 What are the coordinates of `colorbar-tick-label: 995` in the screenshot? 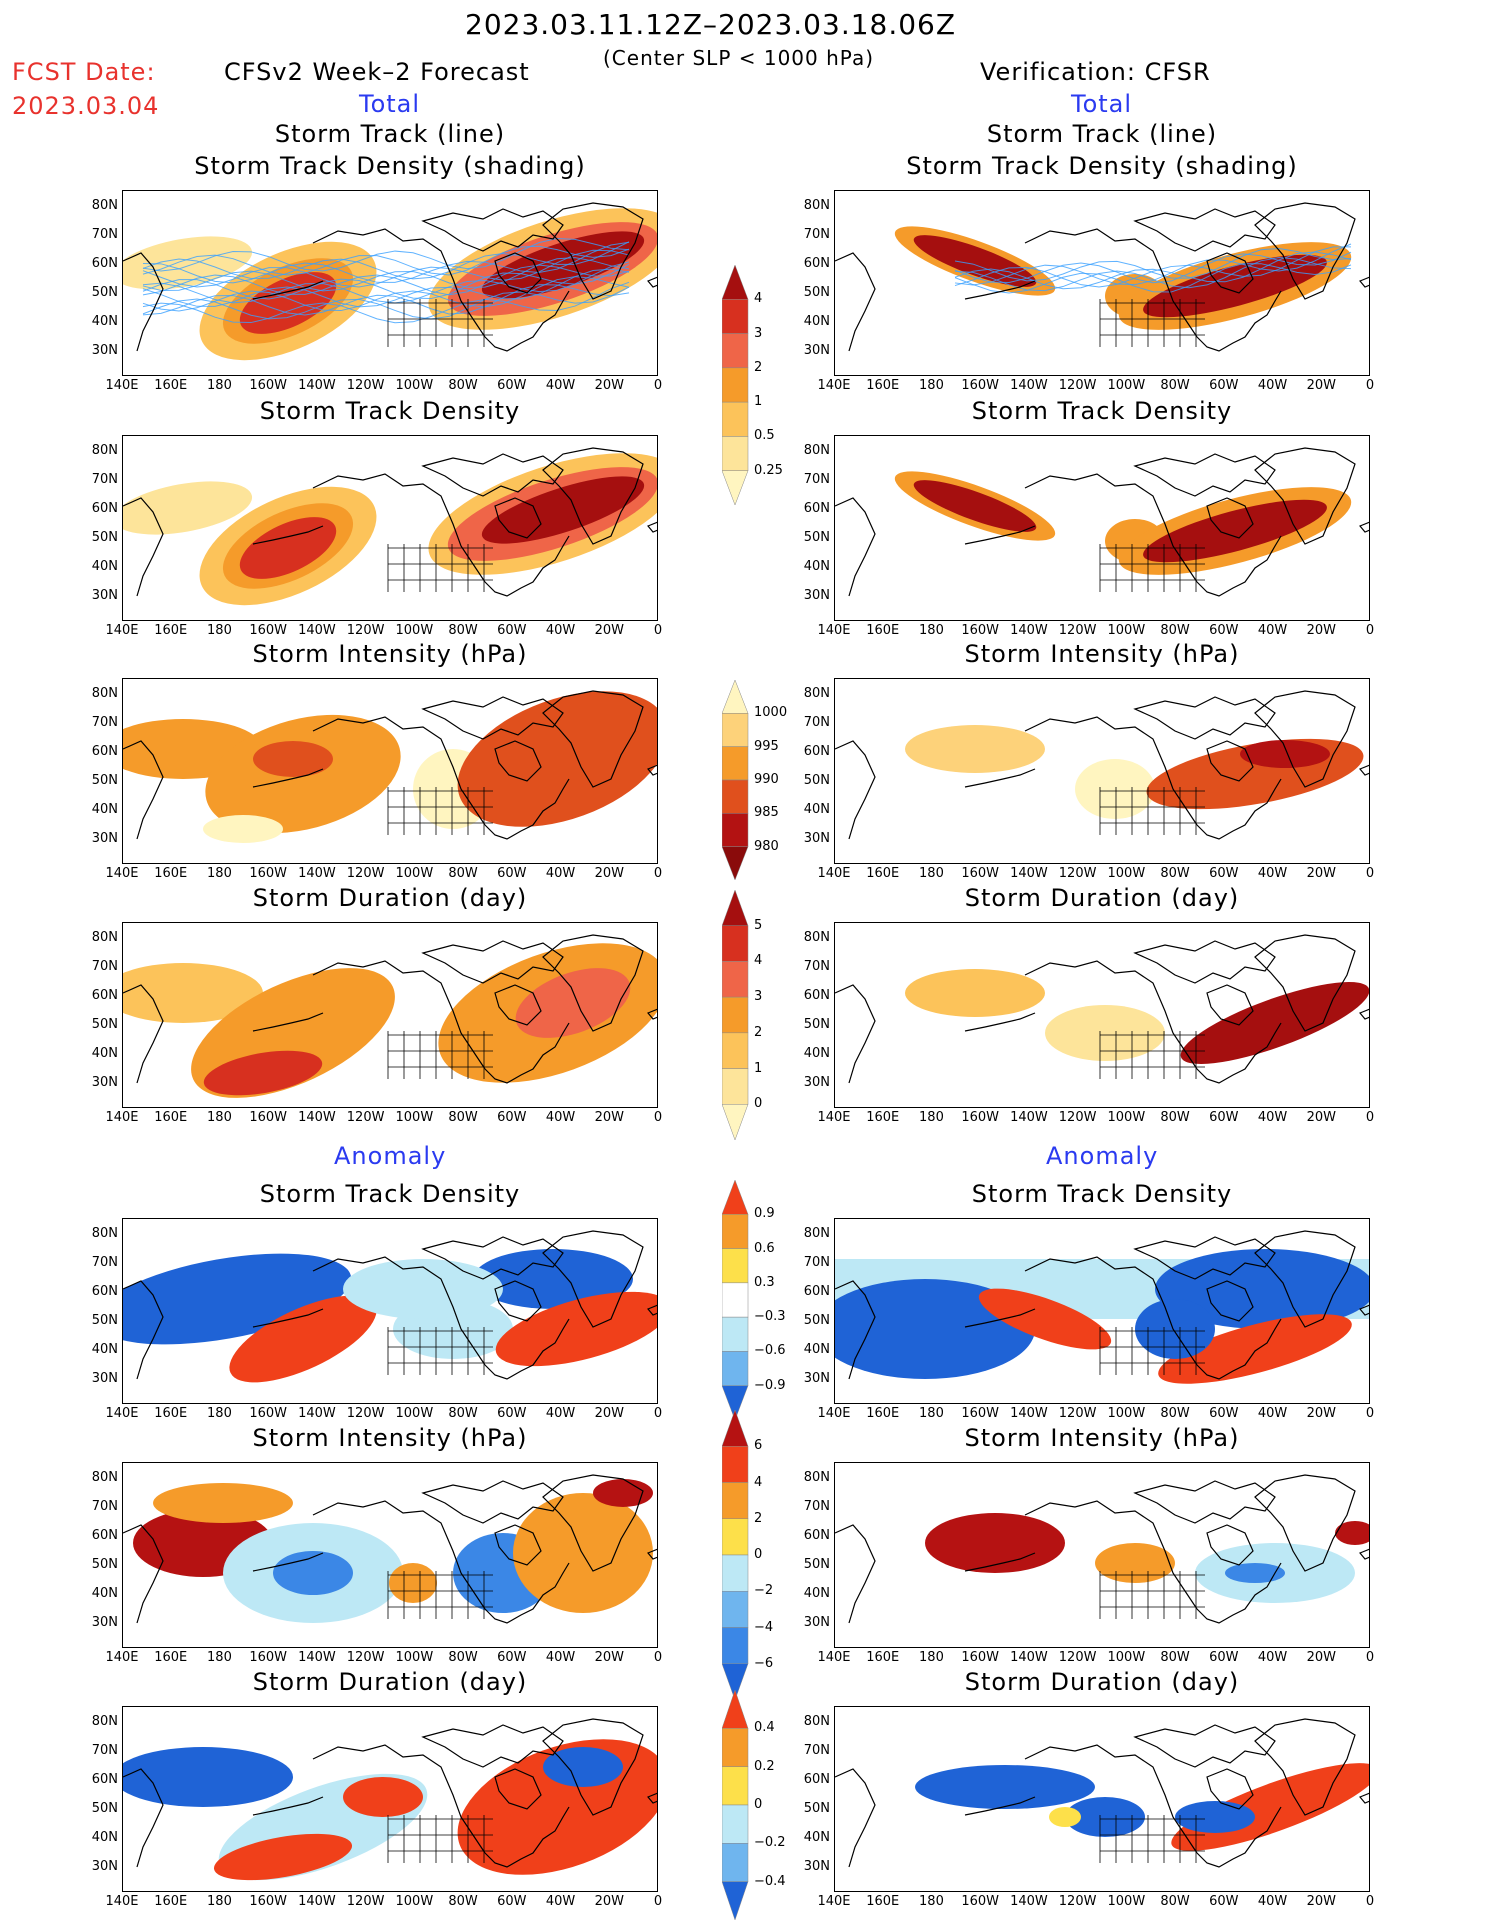 It's located at (766, 746).